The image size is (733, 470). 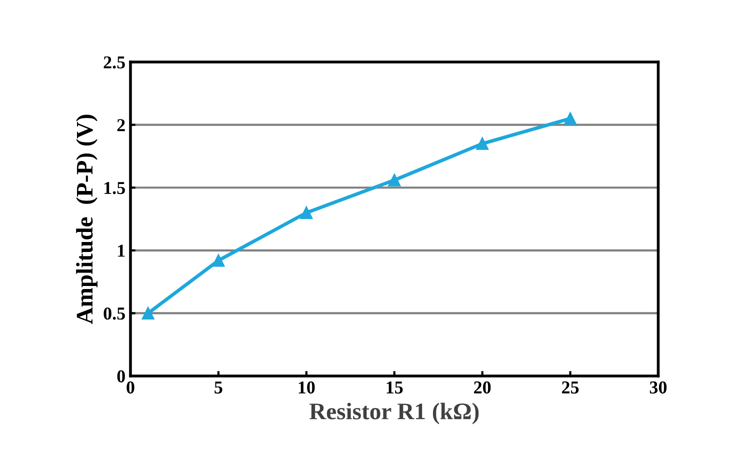 I want to click on y-tick-label: 0, so click(x=121, y=376).